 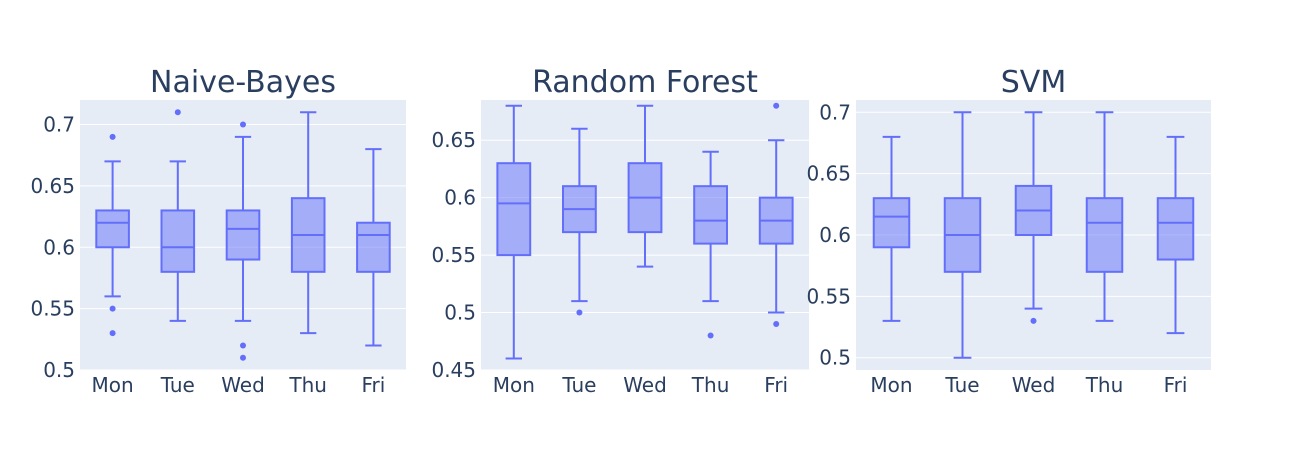 I want to click on subplot-title: SVM, so click(x=1033, y=82).